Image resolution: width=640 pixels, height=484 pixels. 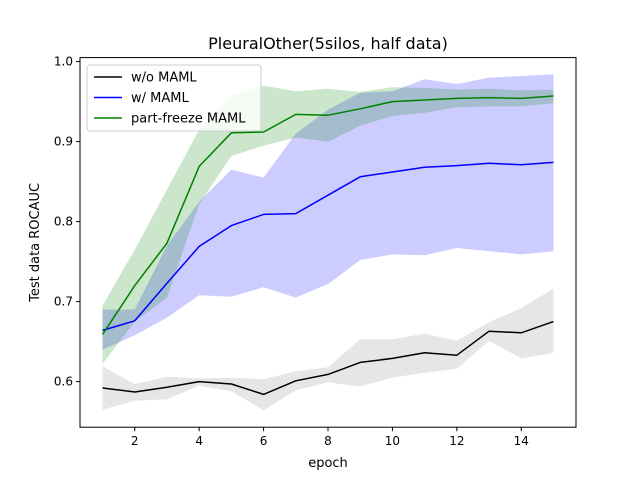 I want to click on y-tick-label: 0.6, so click(x=63, y=382).